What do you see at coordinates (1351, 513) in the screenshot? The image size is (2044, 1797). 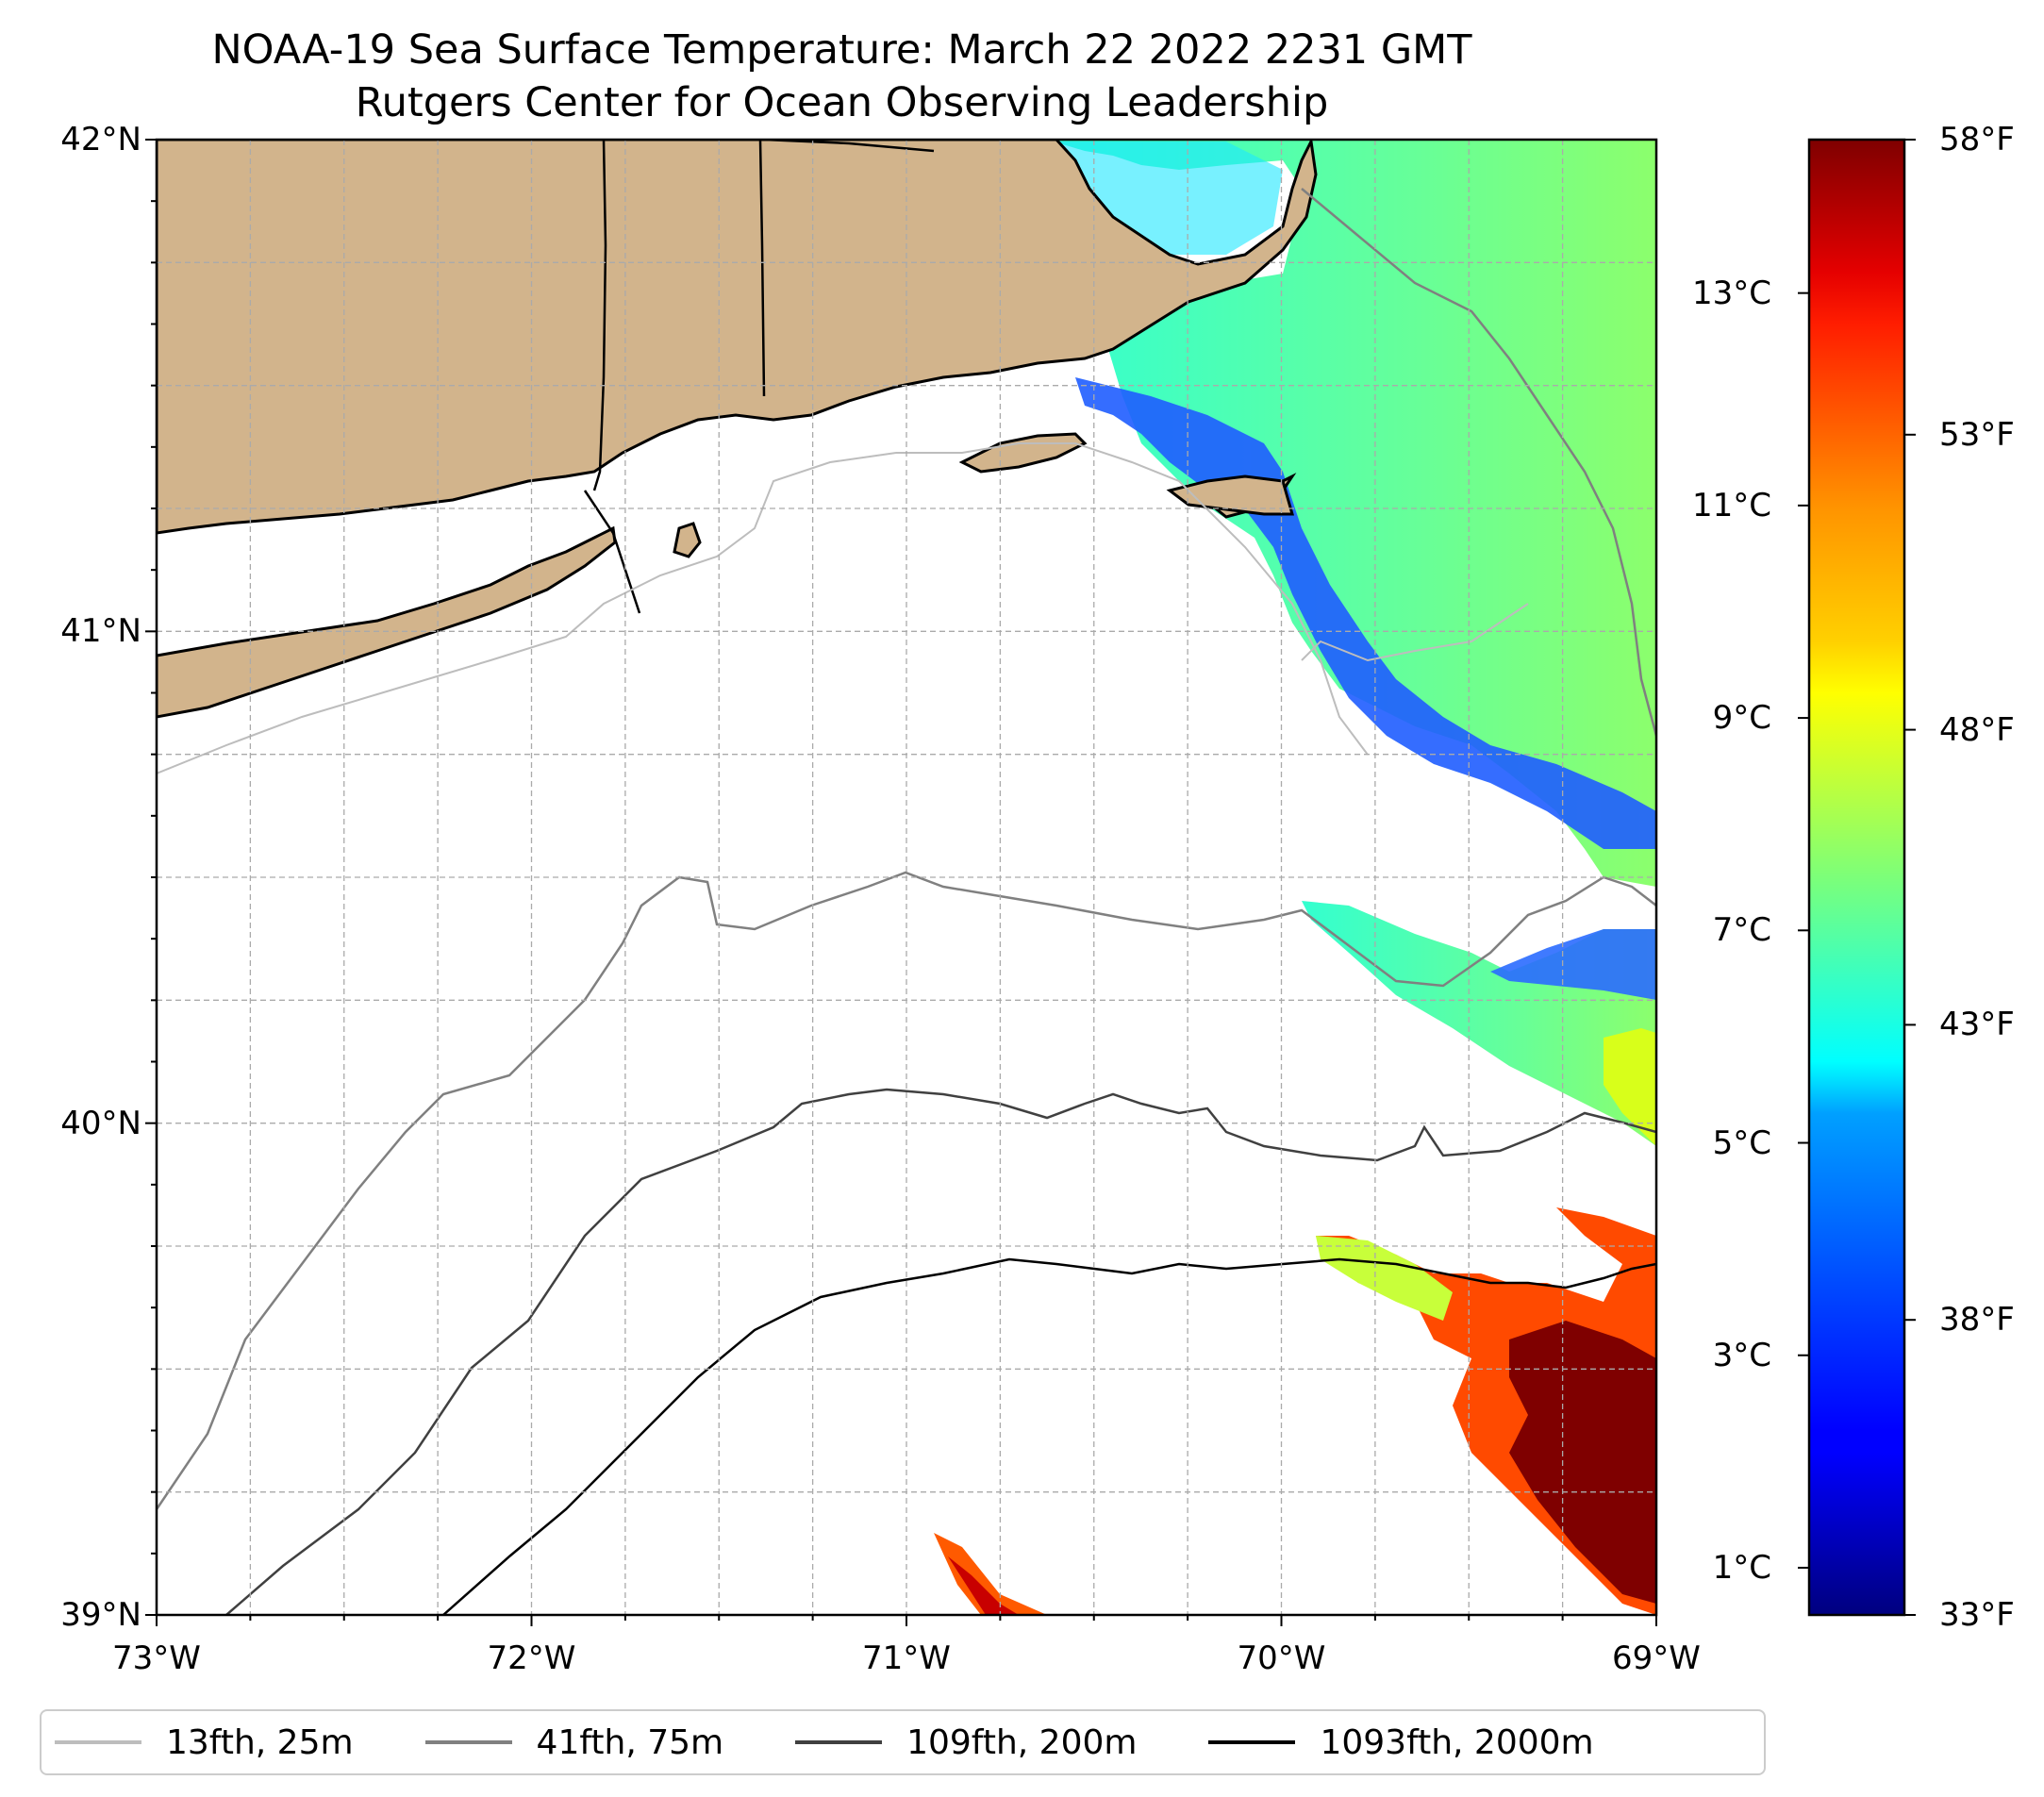 I see `sst-patch-north` at bounding box center [1351, 513].